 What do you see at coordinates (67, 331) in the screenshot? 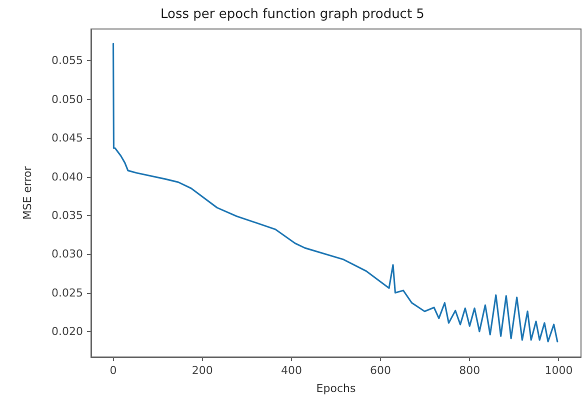
I see `y-tick-label: 0.020` at bounding box center [67, 331].